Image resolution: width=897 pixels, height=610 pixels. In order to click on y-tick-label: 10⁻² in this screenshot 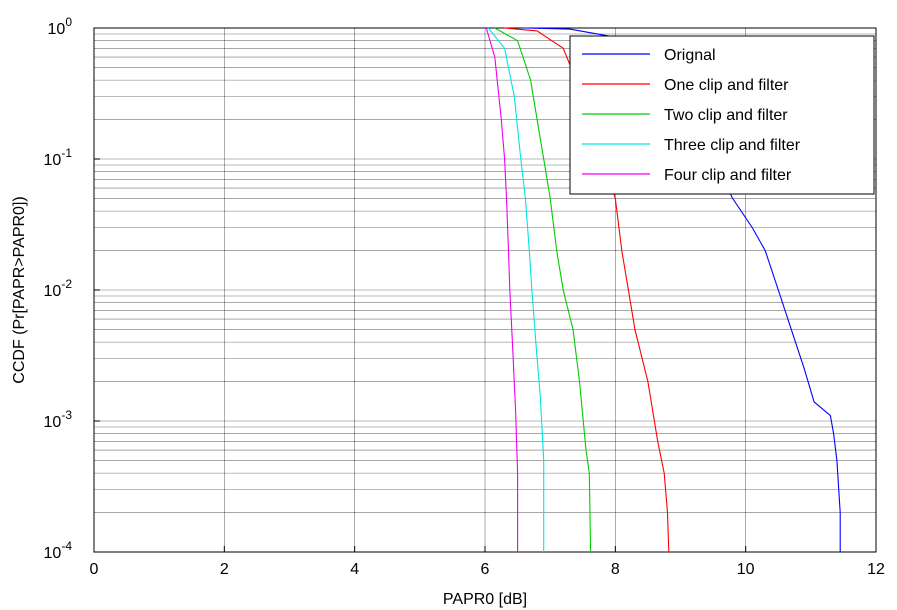, I will do `click(58, 288)`.